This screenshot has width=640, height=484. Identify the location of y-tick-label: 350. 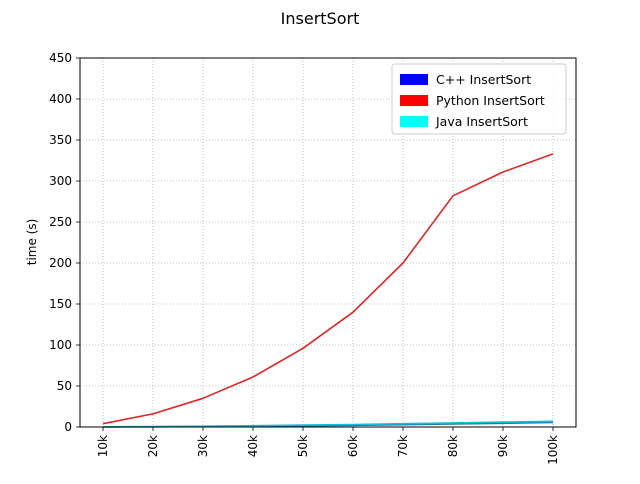
(60, 140).